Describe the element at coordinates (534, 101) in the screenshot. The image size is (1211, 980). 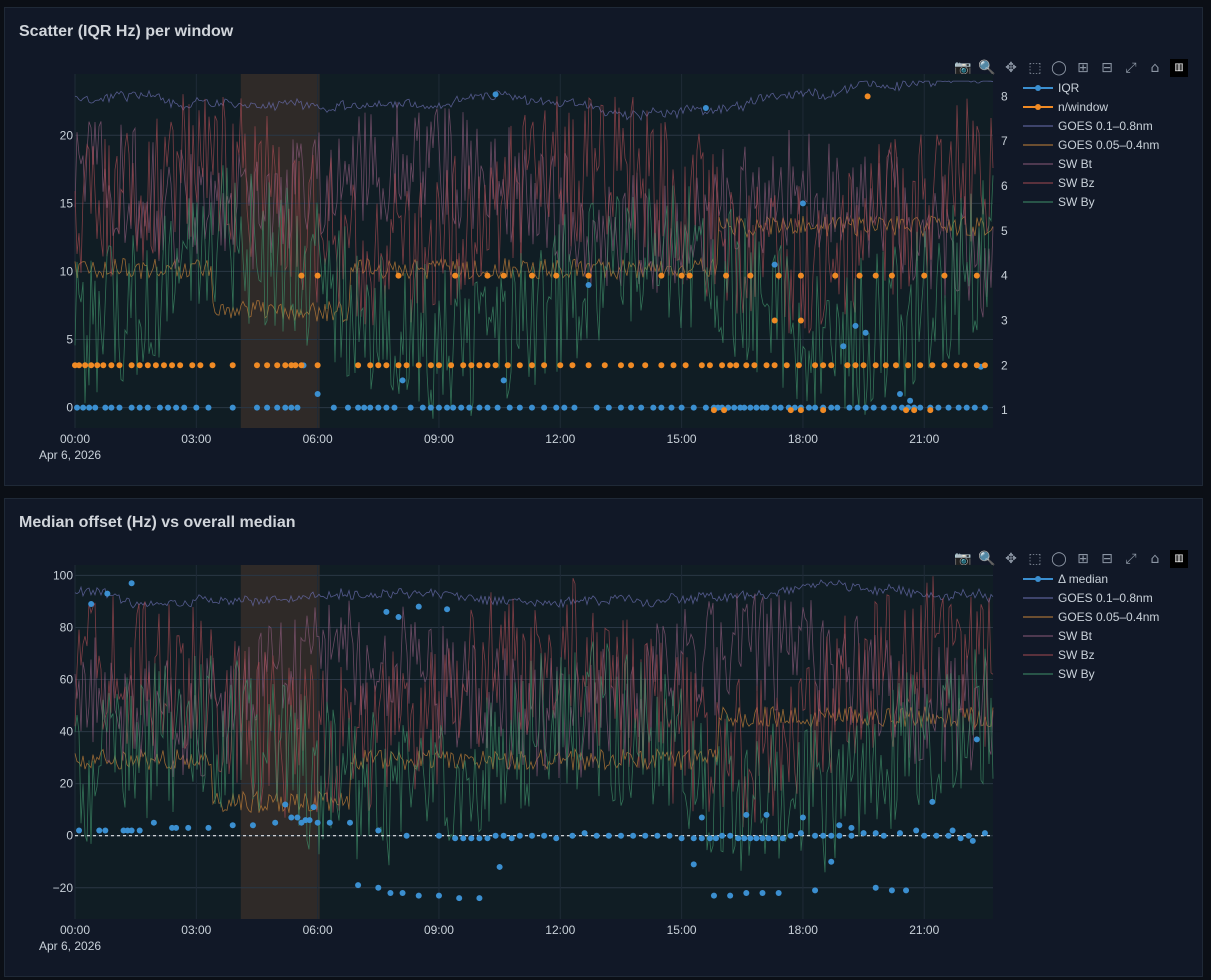
I see `goes-long-trace` at that location.